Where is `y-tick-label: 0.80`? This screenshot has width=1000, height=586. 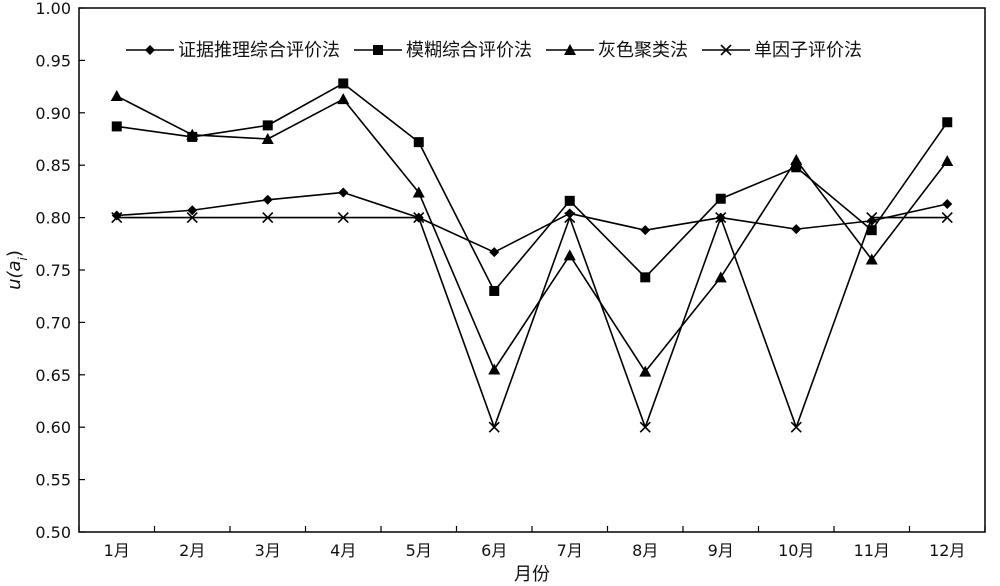 y-tick-label: 0.80 is located at coordinates (53, 218).